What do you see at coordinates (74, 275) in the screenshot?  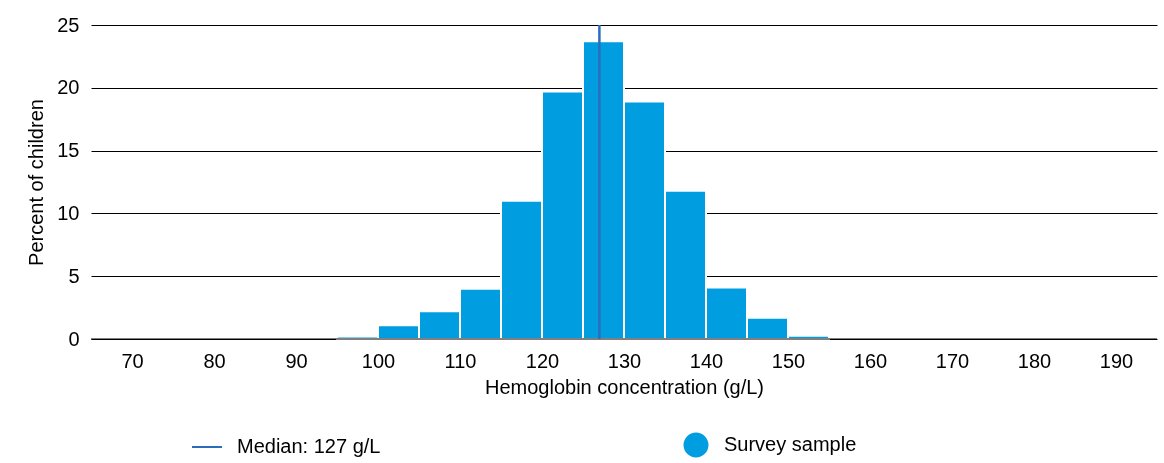 I see `y-tick-label: 5` at bounding box center [74, 275].